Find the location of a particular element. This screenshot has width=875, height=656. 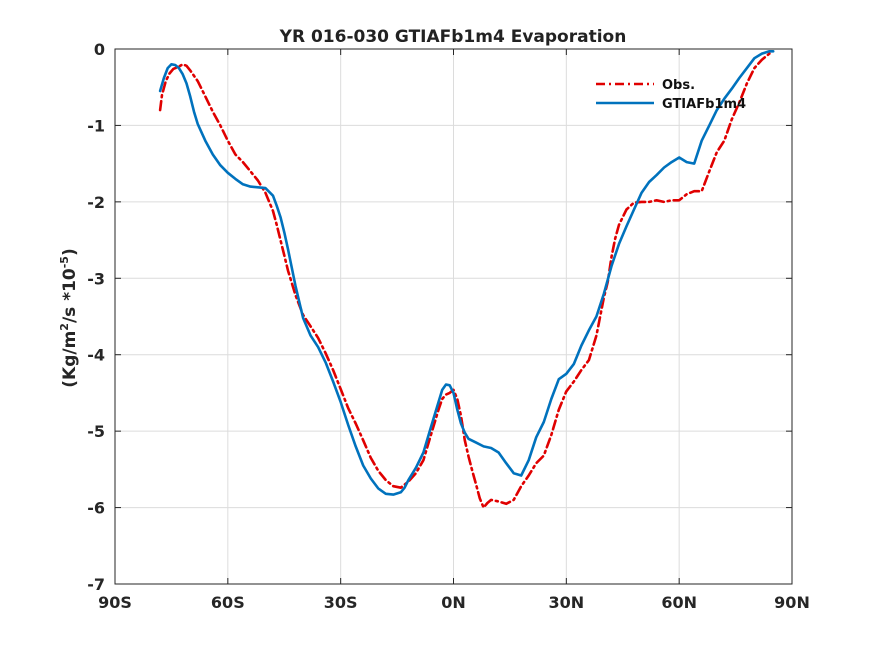

y-tick-label: -7 is located at coordinates (96, 584).